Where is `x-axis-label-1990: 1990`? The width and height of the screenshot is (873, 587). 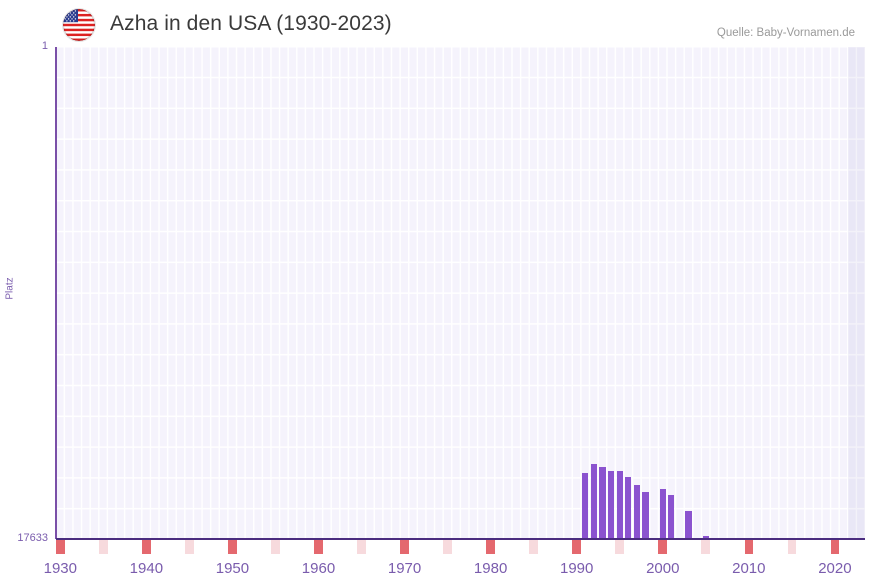
x-axis-label-1990: 1990 is located at coordinates (576, 568).